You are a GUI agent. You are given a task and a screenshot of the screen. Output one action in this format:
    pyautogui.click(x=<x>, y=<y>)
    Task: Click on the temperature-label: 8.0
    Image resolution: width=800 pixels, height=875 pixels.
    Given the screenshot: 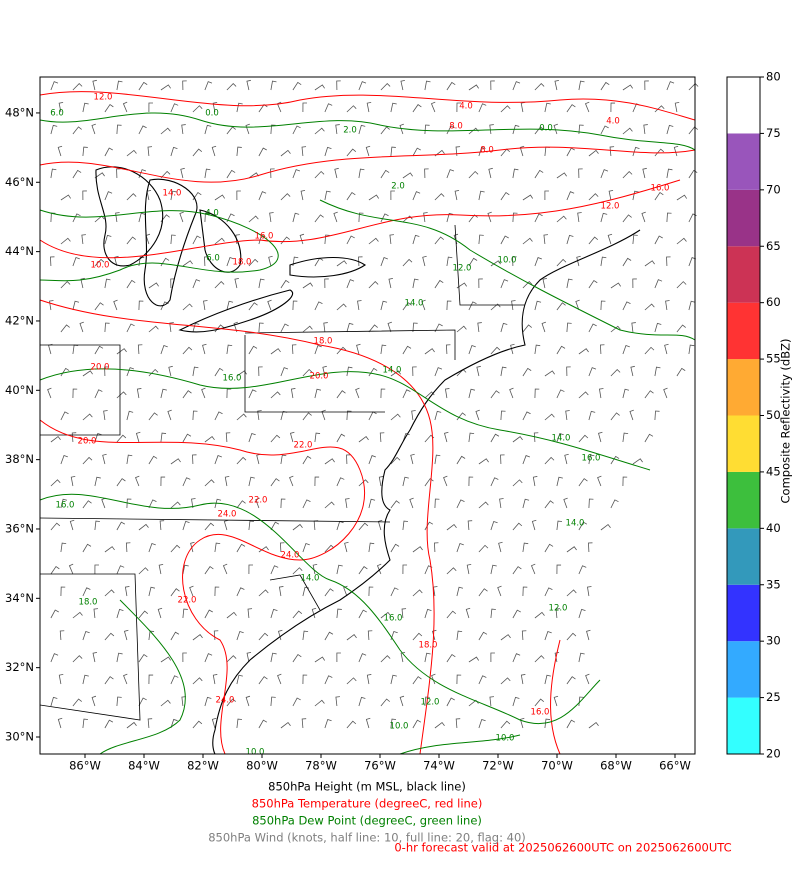 What is the action you would take?
    pyautogui.click(x=456, y=127)
    